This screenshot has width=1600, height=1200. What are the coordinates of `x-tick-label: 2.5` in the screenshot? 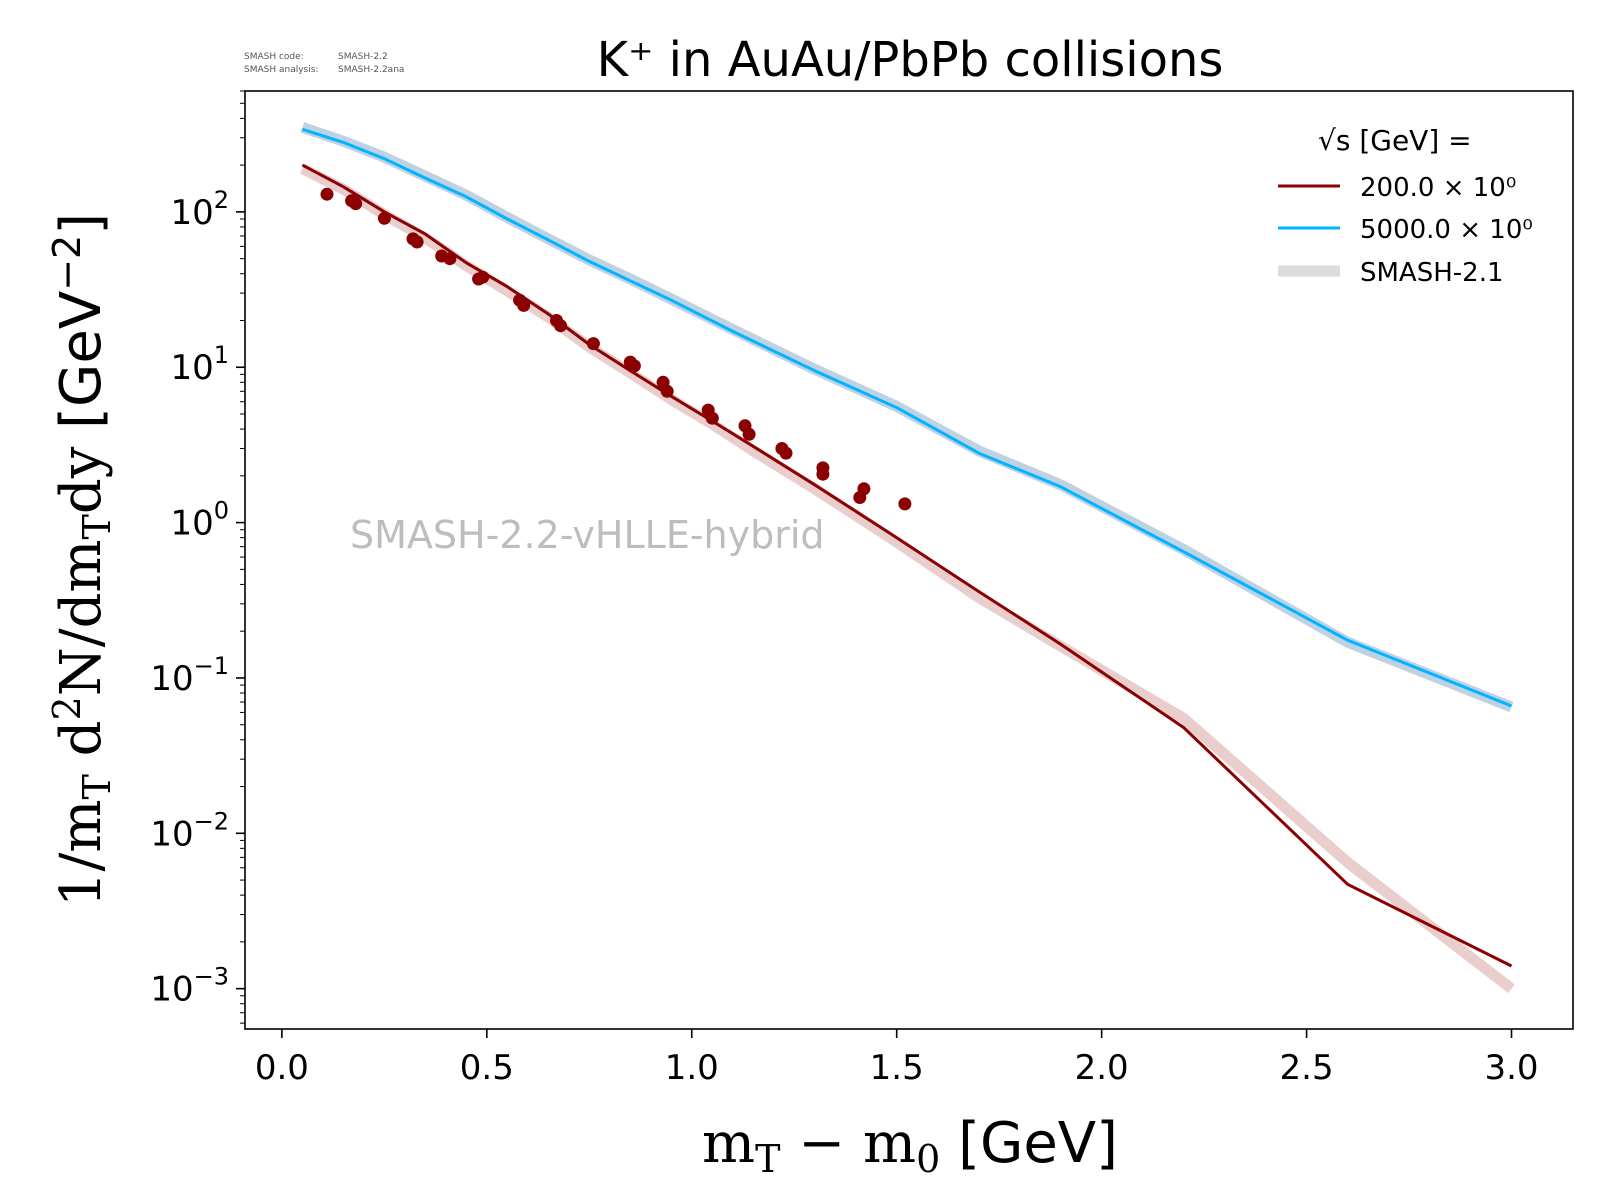 It's located at (1307, 1068).